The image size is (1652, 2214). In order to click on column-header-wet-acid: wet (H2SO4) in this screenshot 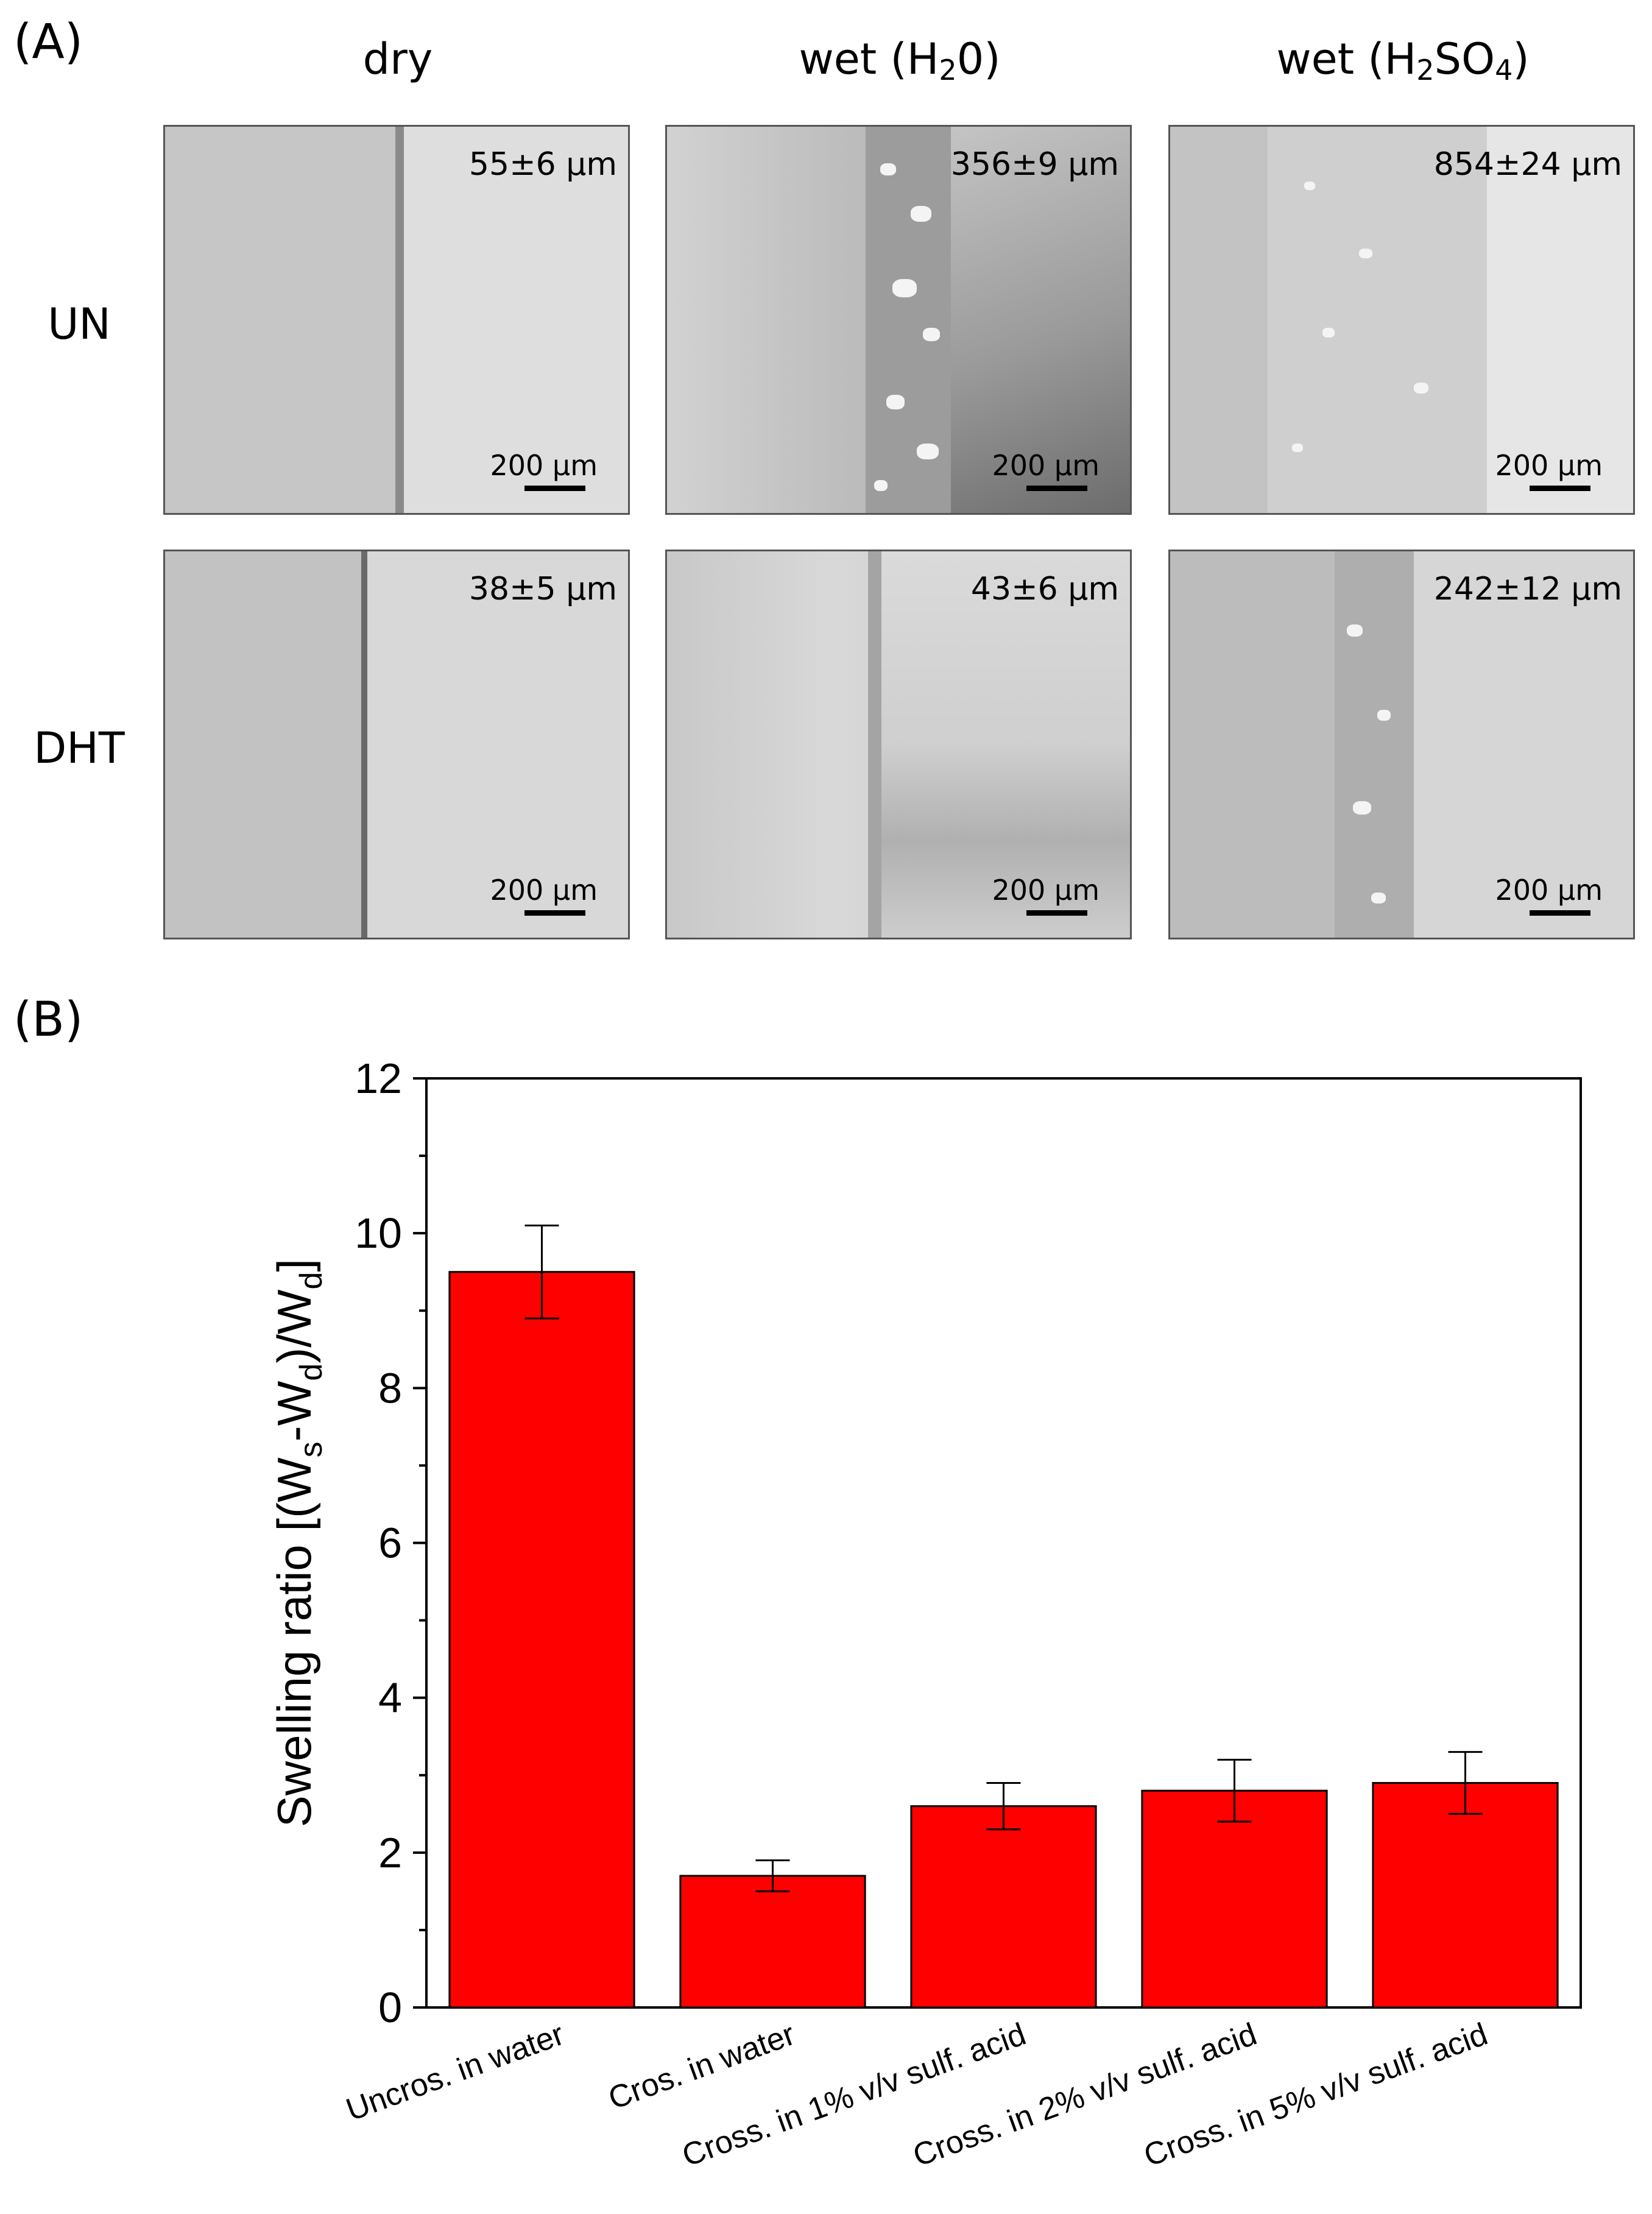, I will do `click(1402, 61)`.